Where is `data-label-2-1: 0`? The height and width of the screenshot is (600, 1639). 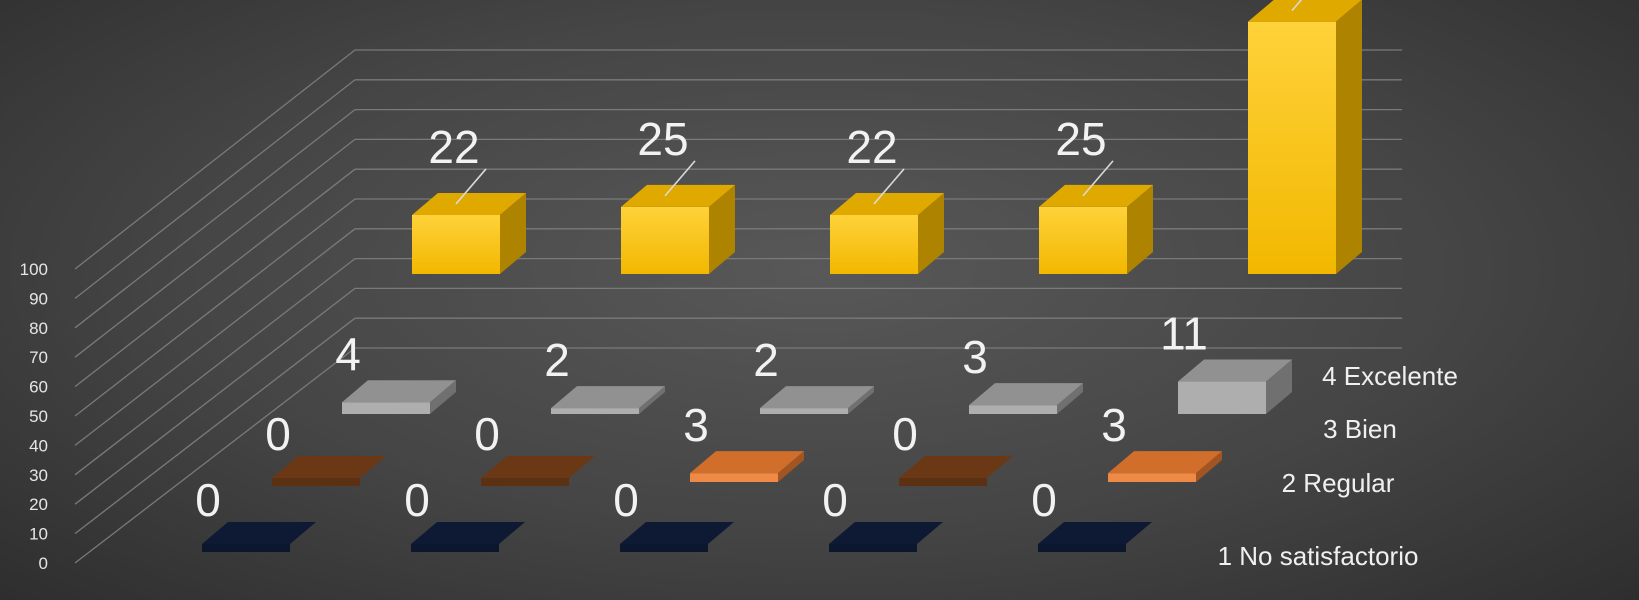
data-label-2-1: 0 is located at coordinates (278, 434).